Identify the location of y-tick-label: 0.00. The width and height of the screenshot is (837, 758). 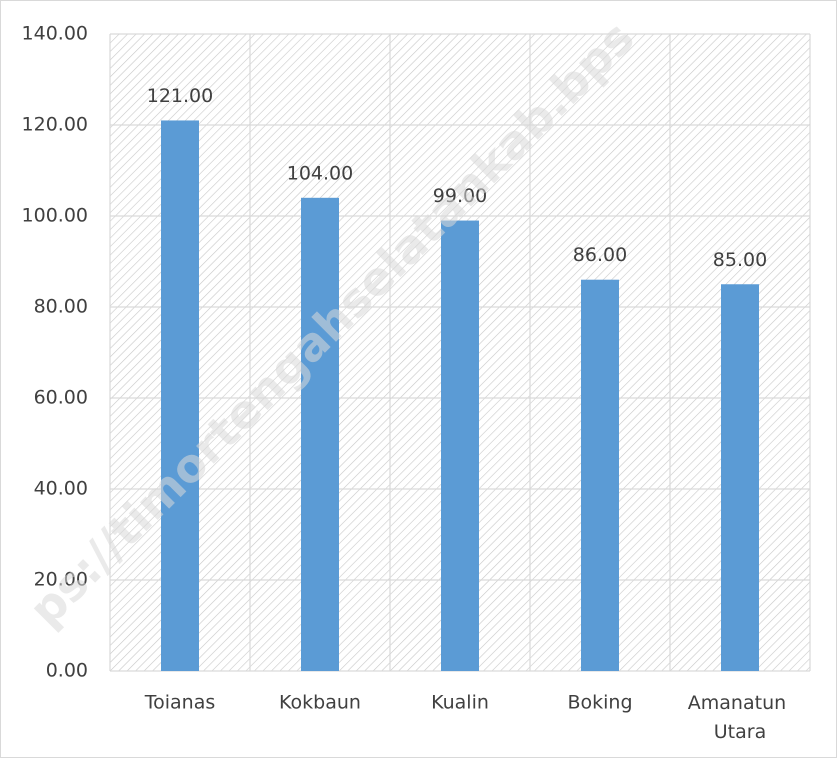
(67, 671).